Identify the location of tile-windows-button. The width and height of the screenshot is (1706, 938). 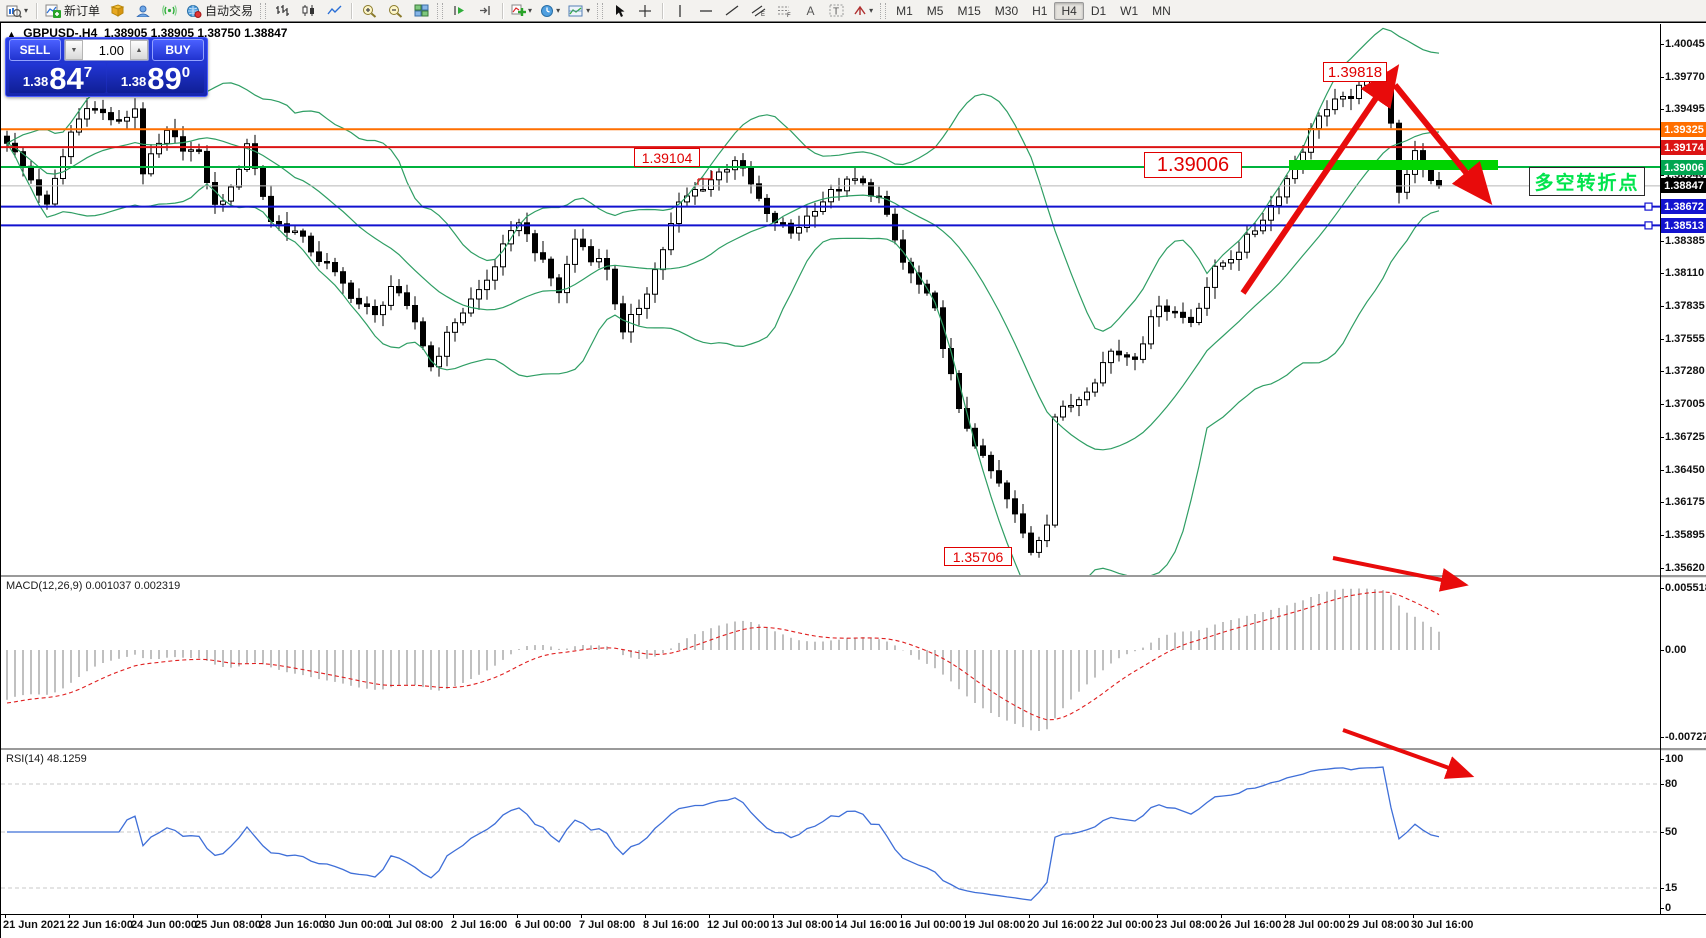
(421, 11).